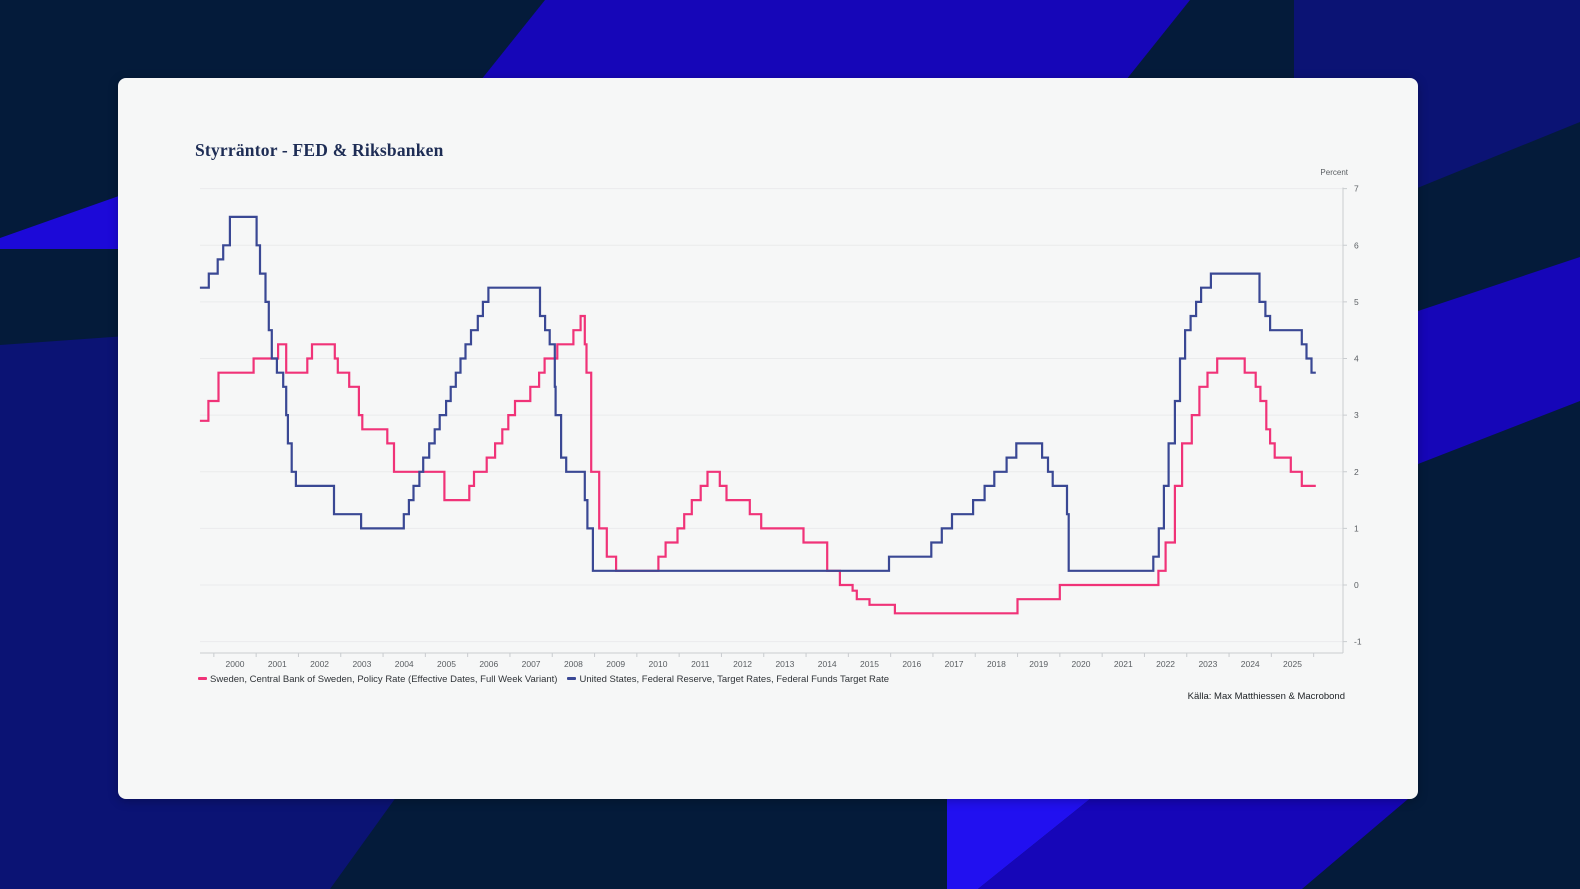 The image size is (1580, 889). I want to click on source-credit: Källa: Max Matthiessen & Macrobond, so click(1266, 696).